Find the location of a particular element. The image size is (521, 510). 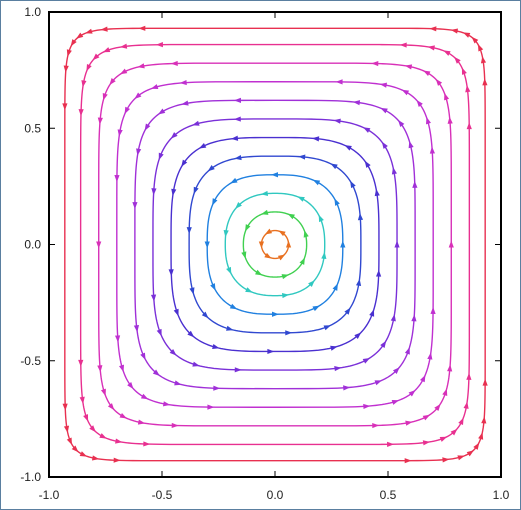

streamline is located at coordinates (275, 244).